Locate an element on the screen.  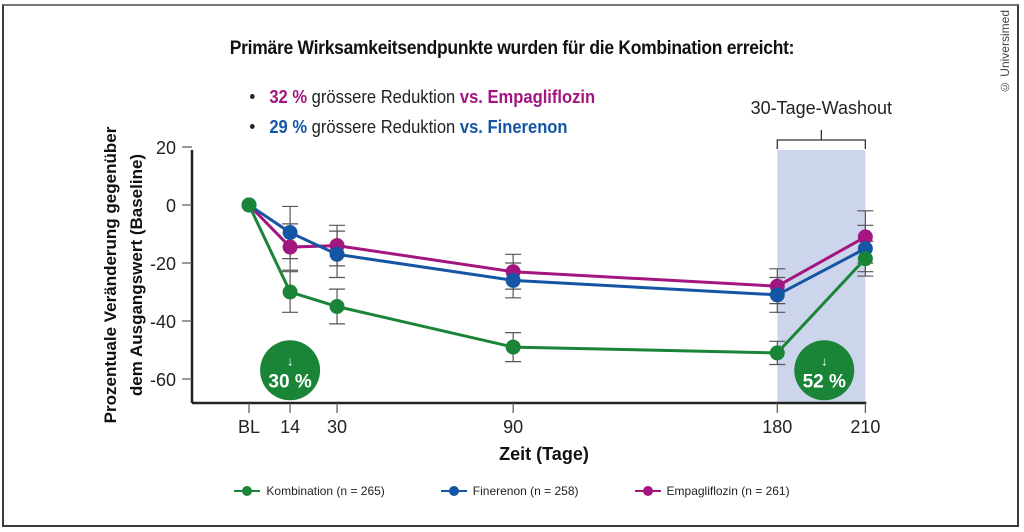
washout-label: 30-Tage-Washout is located at coordinates (821, 108).